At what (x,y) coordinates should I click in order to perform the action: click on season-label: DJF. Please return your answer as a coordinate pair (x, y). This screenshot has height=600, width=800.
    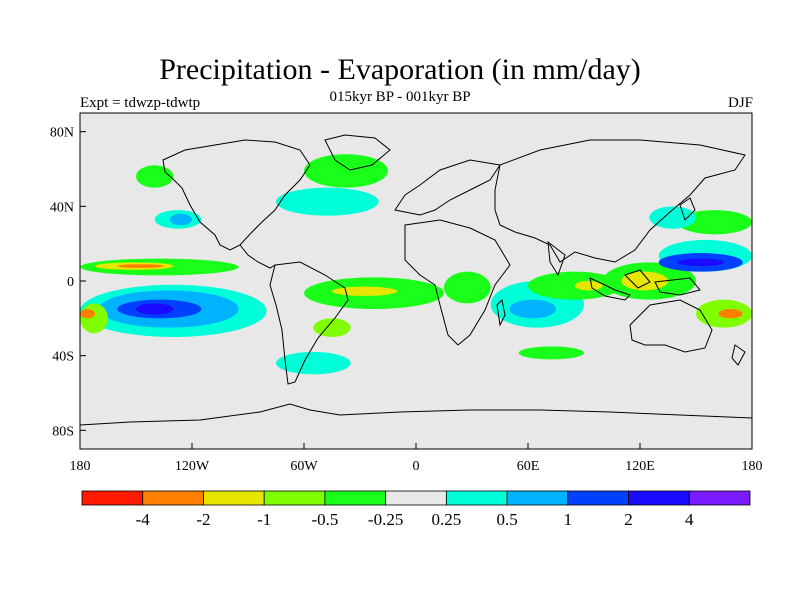
    Looking at the image, I should click on (740, 103).